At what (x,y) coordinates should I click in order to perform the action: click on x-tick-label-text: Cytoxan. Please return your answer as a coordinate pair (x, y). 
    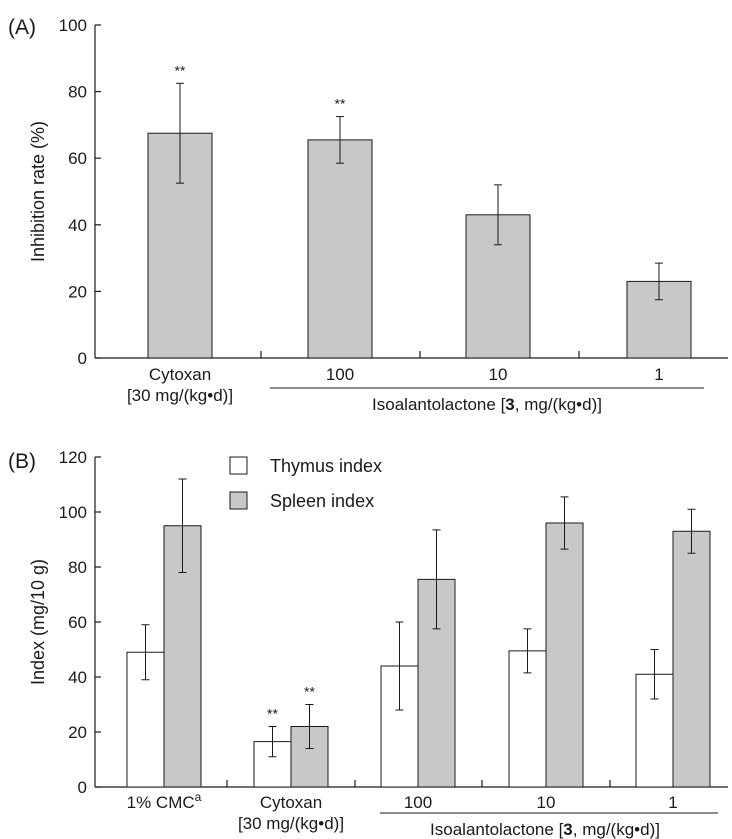
    Looking at the image, I should click on (291, 802).